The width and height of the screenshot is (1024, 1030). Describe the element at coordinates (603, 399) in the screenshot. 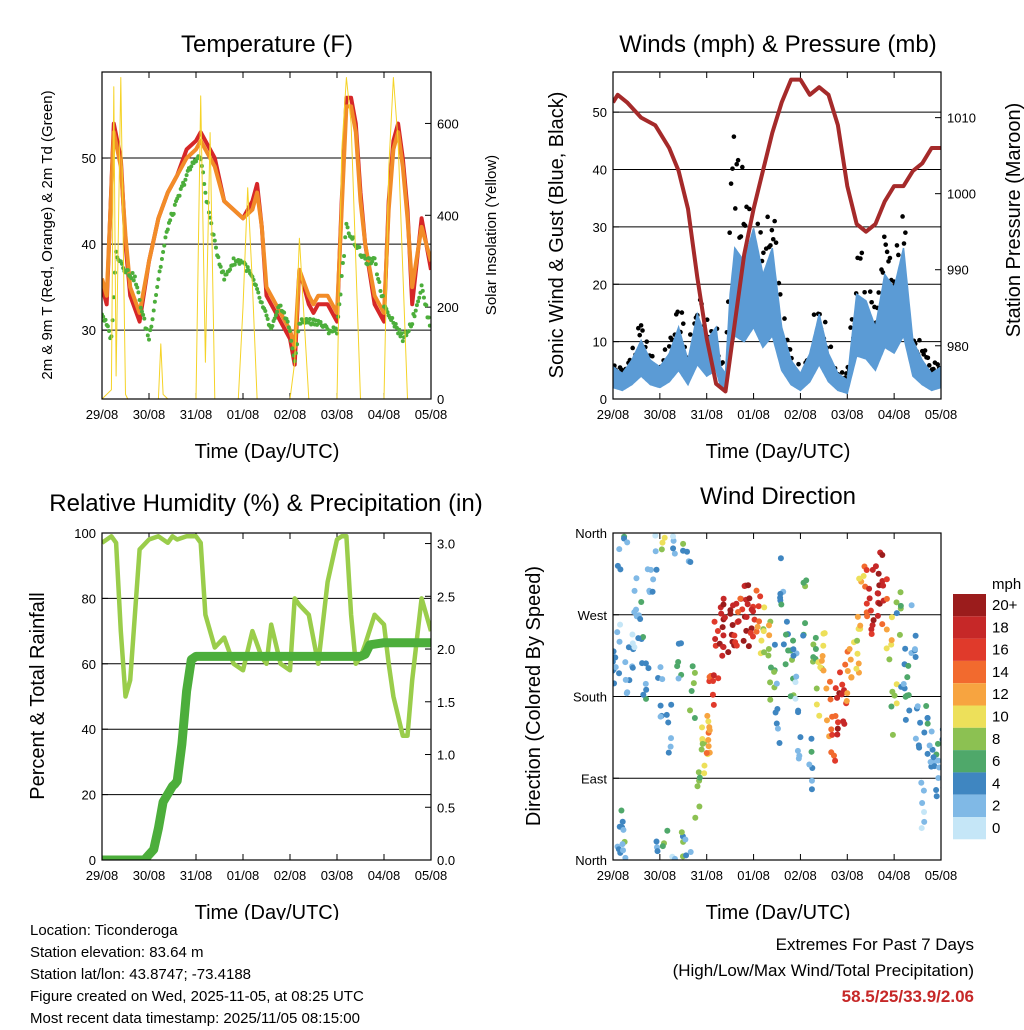

I see `y-tick-label: 0` at that location.